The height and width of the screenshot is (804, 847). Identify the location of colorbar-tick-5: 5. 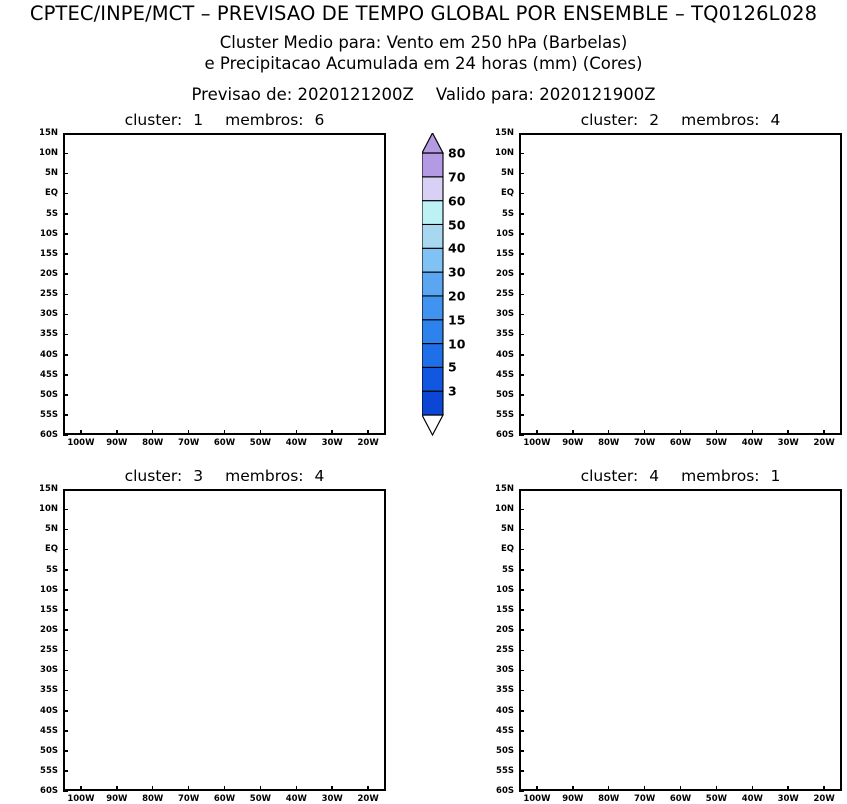
(452, 367).